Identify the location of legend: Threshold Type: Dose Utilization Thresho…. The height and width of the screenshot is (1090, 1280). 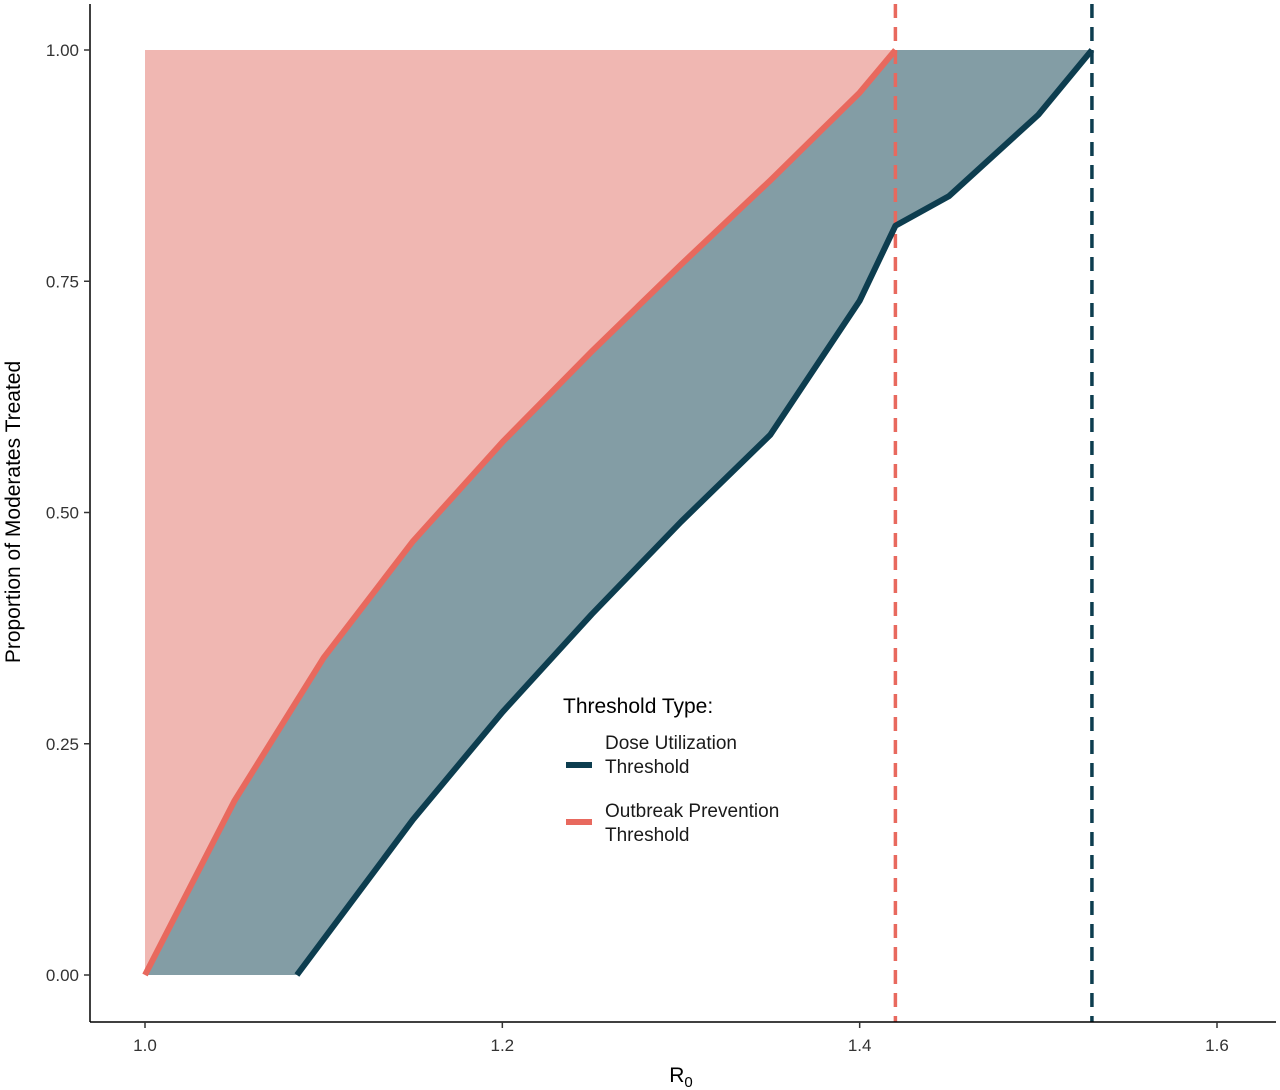
(671, 770).